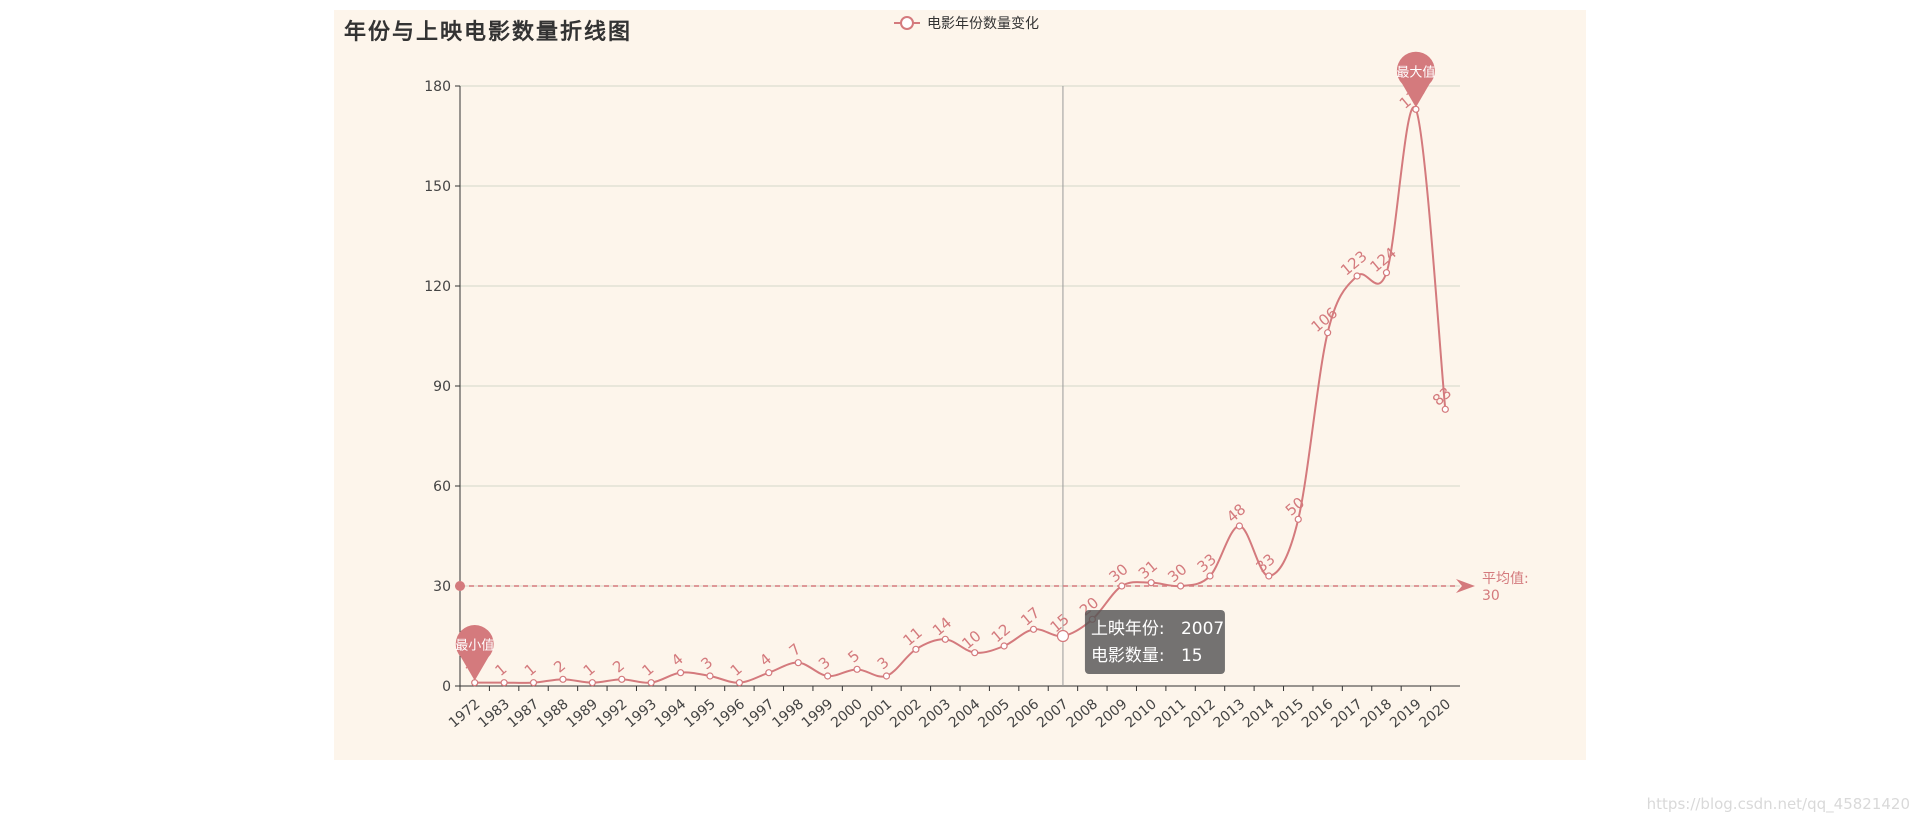 This screenshot has width=1920, height=819. I want to click on x-tick-label: 1995, so click(700, 713).